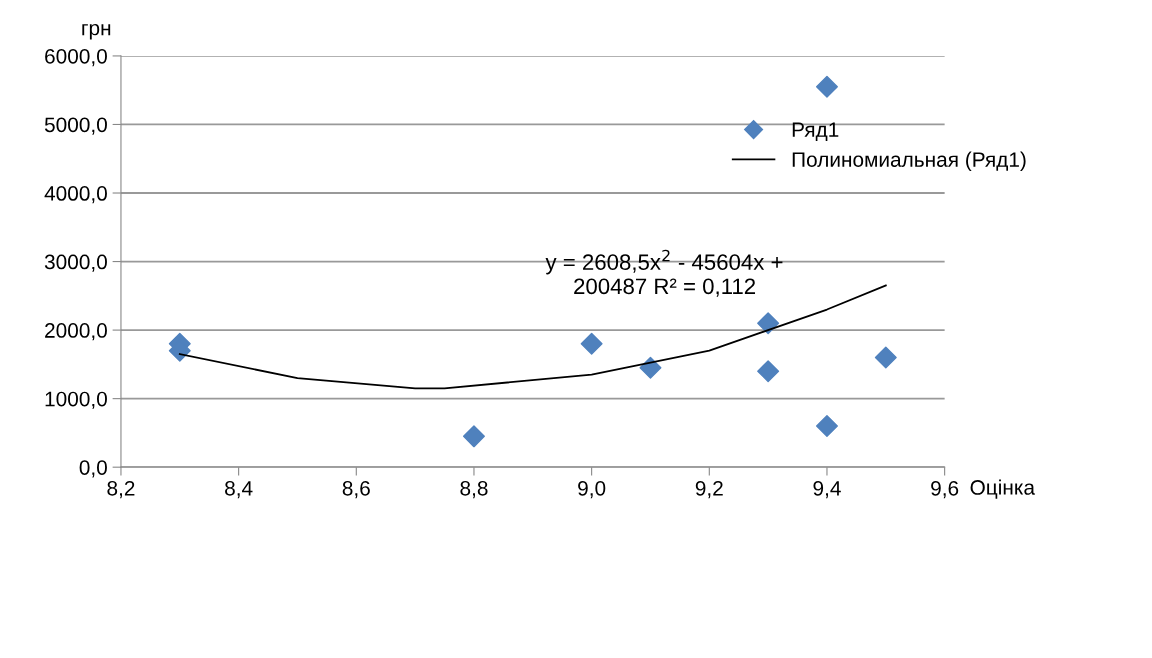  Describe the element at coordinates (121, 489) in the screenshot. I see `x-tick-label: 8,2` at that location.